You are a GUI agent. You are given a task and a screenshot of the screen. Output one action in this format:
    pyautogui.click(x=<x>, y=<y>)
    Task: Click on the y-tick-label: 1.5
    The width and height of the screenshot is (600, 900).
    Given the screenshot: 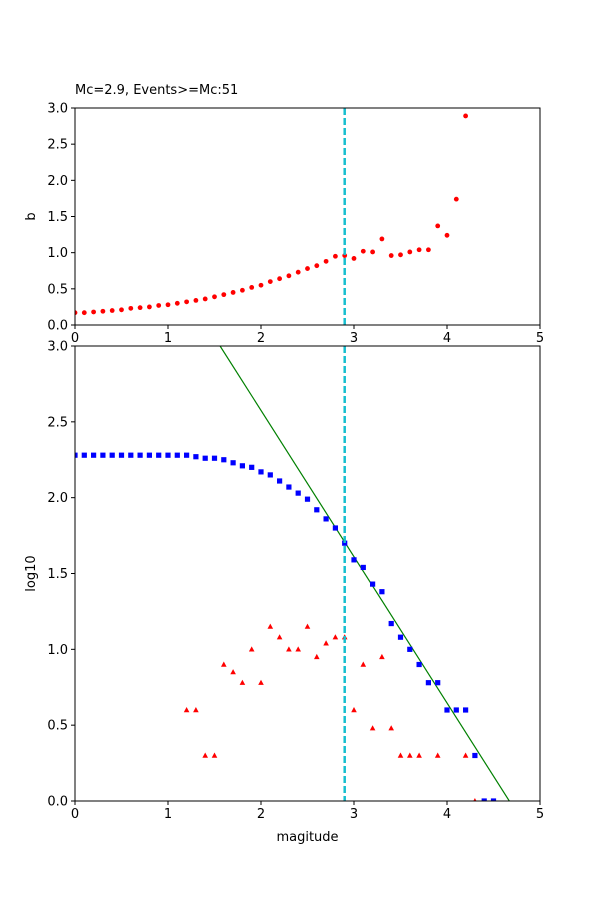 What is the action you would take?
    pyautogui.click(x=57, y=217)
    